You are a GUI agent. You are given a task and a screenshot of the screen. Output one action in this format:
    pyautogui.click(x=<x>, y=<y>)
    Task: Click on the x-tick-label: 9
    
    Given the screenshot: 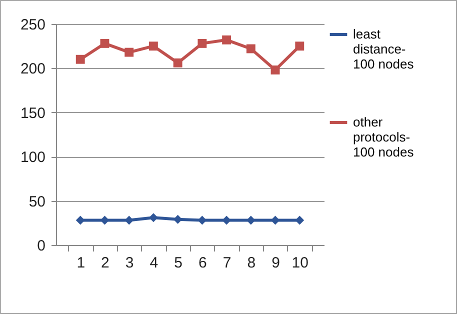 What is the action you would take?
    pyautogui.click(x=276, y=263)
    